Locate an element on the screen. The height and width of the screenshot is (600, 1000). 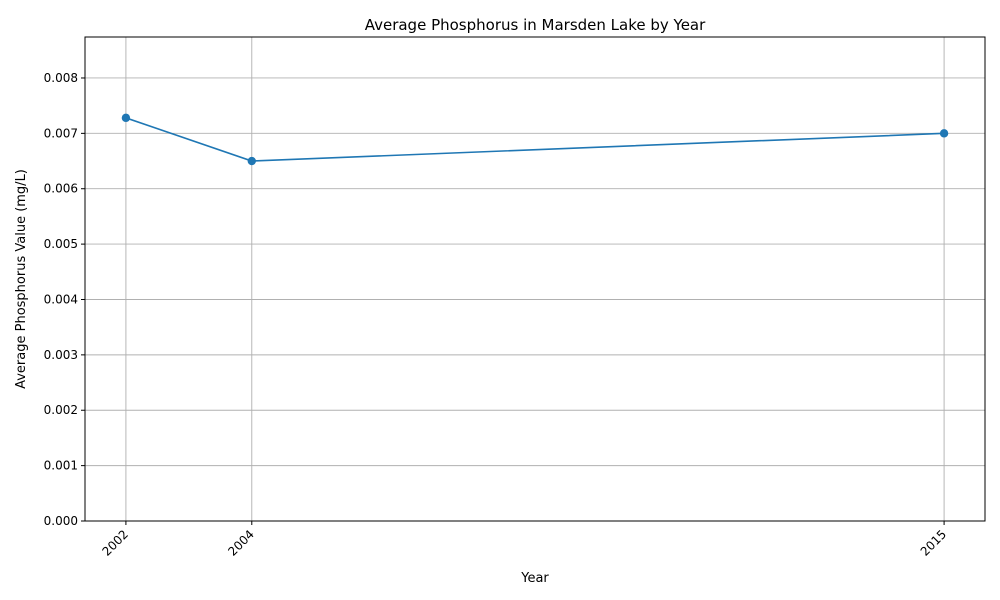
y-tick-label: 0.008 is located at coordinates (61, 78).